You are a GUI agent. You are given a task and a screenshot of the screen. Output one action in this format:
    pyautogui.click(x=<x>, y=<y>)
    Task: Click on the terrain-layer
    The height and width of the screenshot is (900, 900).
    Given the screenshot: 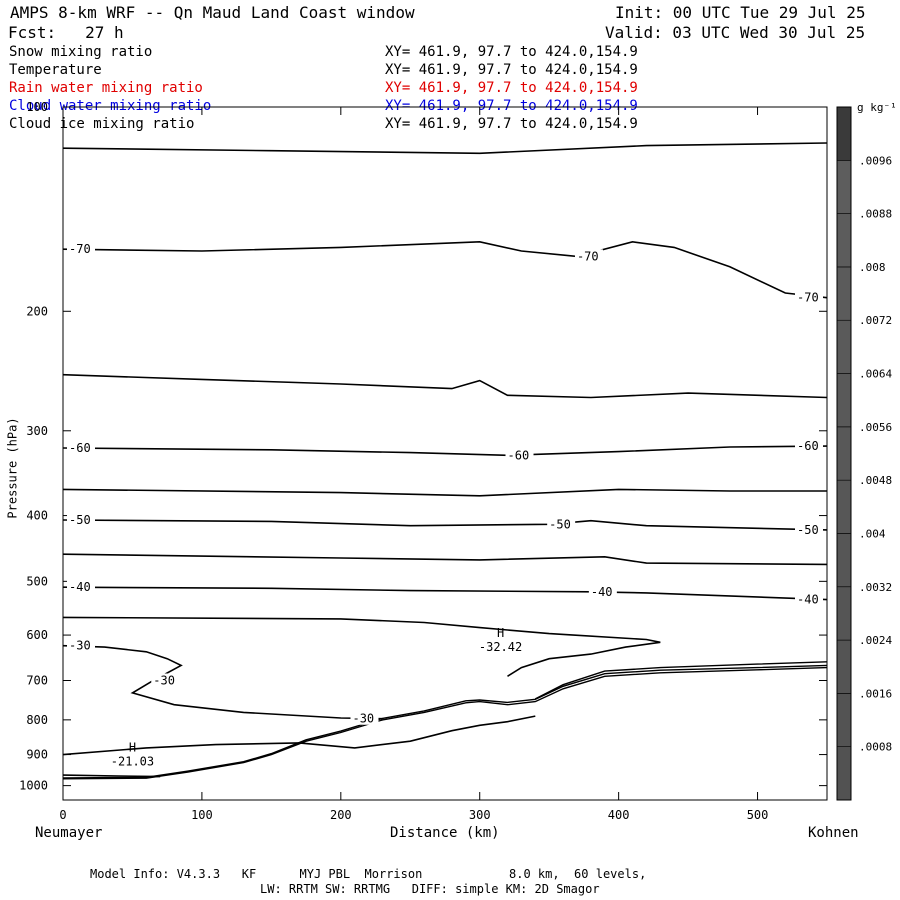 What is the action you would take?
    pyautogui.click(x=445, y=733)
    